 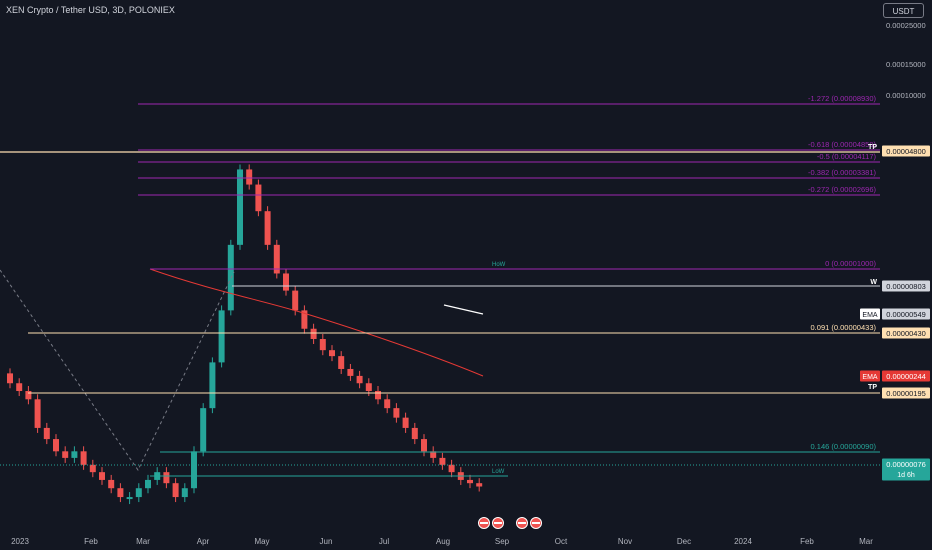 What do you see at coordinates (316, 322) in the screenshot?
I see `ema-line` at bounding box center [316, 322].